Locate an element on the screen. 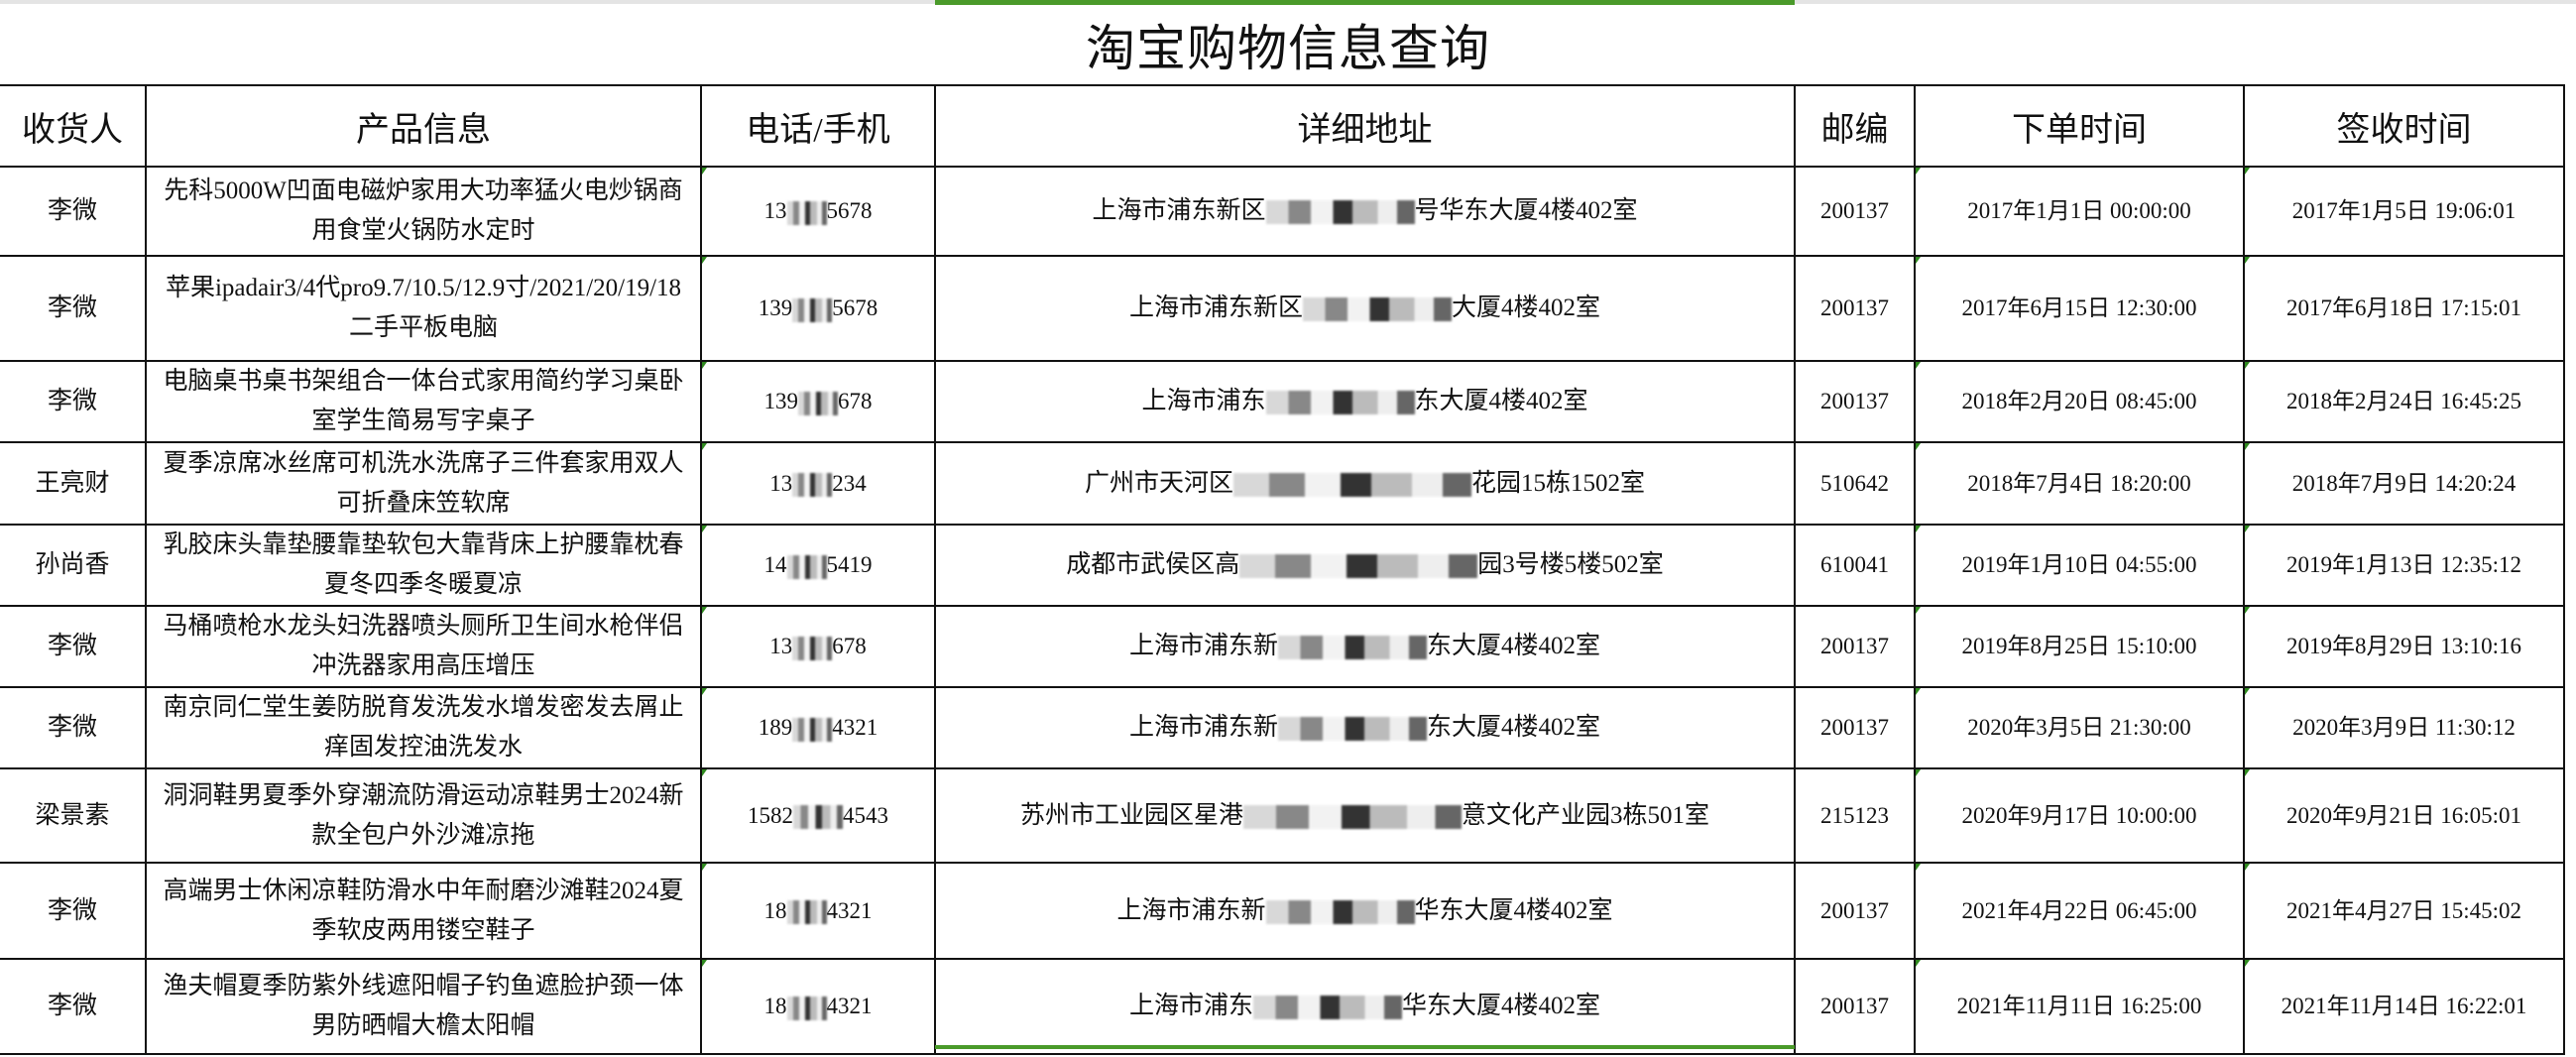 The width and height of the screenshot is (2576, 1057). sign-time-cell: 2018年7月9日 14:20:24 is located at coordinates (2404, 483).